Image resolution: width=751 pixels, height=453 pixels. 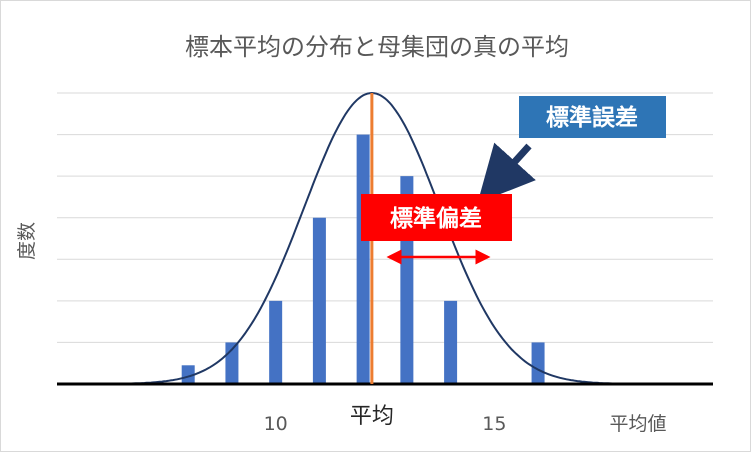 I want to click on standard-deviation-box, so click(x=436, y=217).